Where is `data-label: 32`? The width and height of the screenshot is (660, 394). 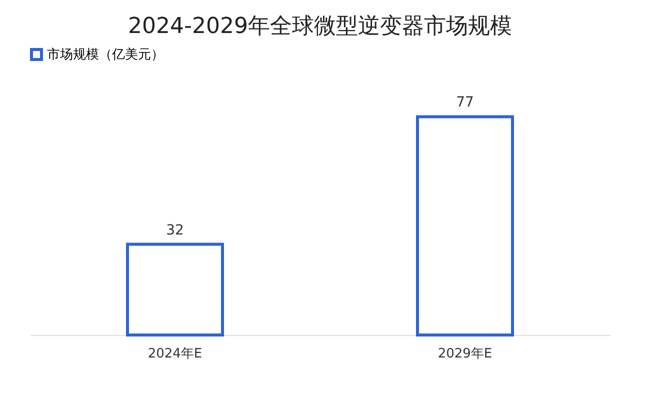 data-label: 32 is located at coordinates (175, 230).